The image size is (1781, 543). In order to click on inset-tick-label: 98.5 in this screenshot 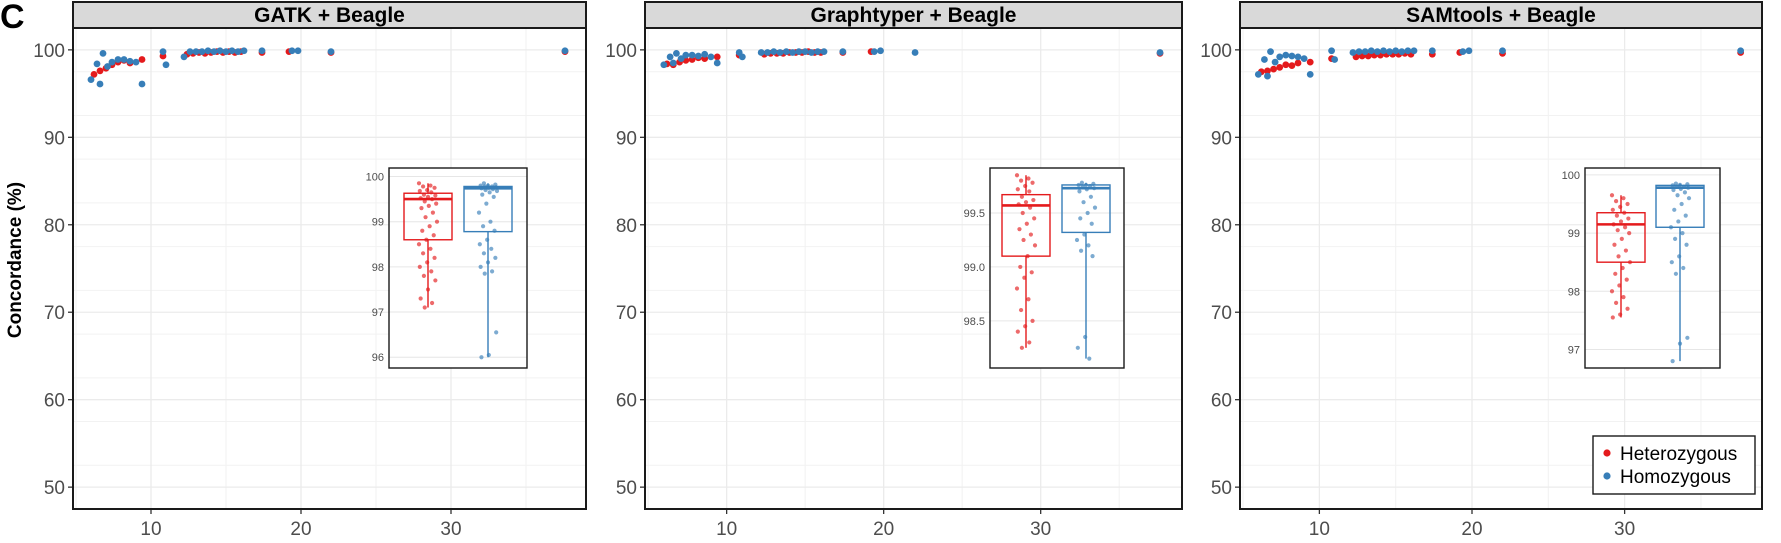, I will do `click(974, 322)`.